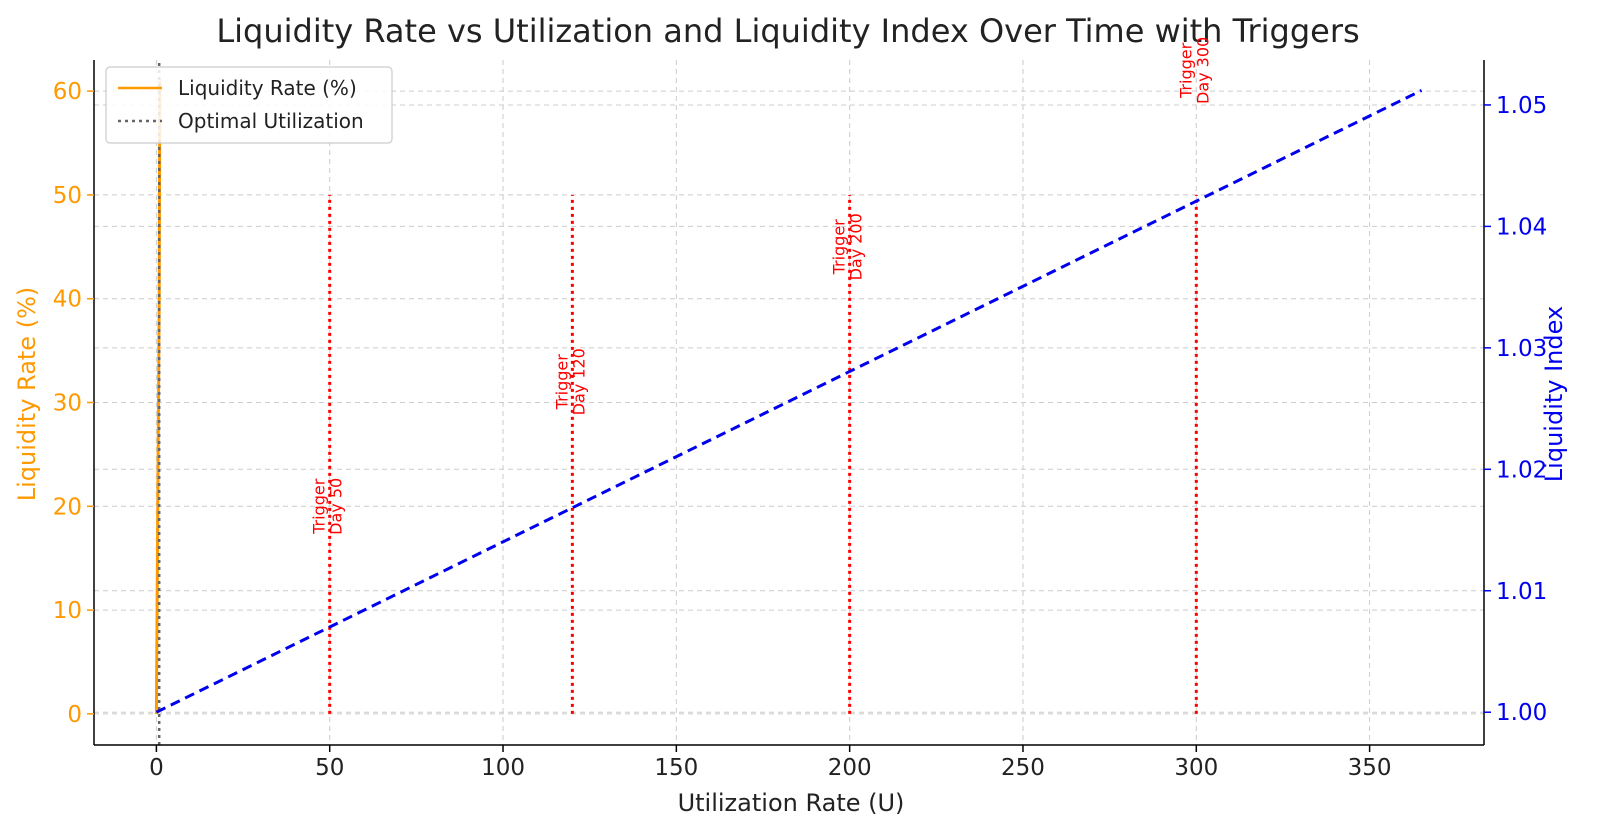 This screenshot has height=831, width=1600. I want to click on x-tick-label: 200, so click(850, 768).